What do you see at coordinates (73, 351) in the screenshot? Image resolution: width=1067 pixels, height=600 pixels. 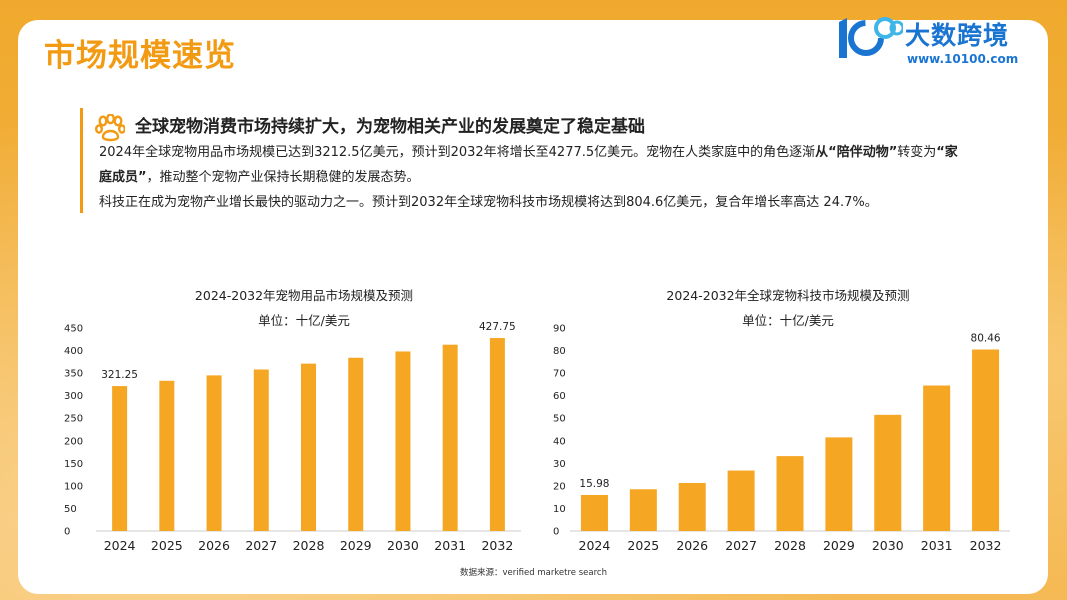 I see `y-tick-label: 400` at bounding box center [73, 351].